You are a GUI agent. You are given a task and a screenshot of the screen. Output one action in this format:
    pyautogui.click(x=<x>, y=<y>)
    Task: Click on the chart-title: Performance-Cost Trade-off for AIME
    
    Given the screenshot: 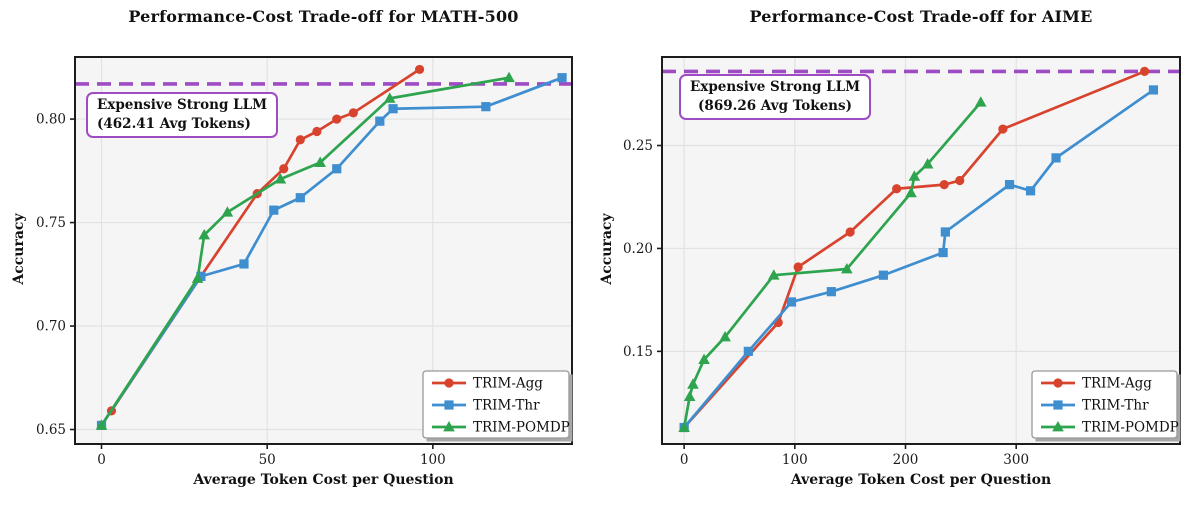 What is the action you would take?
    pyautogui.click(x=921, y=16)
    